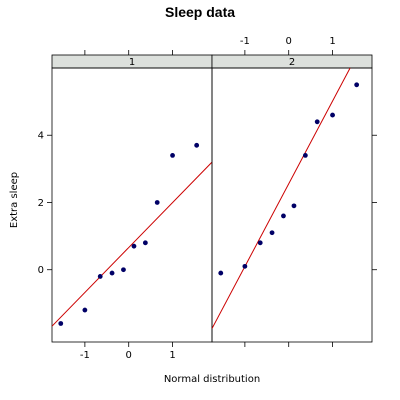 This screenshot has width=400, height=400. Describe the element at coordinates (200, 12) in the screenshot. I see `chart-title: Sleep data` at that location.